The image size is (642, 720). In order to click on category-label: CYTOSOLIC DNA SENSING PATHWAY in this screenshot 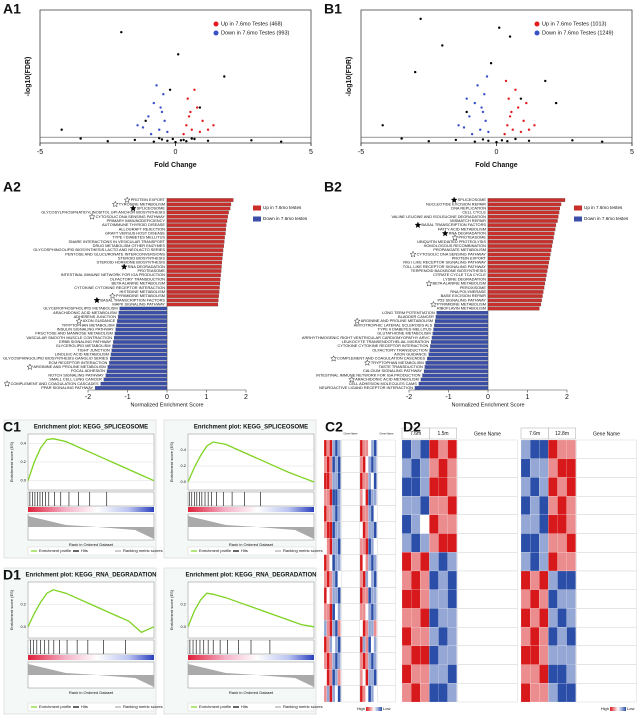, I will do `click(452, 253)`.